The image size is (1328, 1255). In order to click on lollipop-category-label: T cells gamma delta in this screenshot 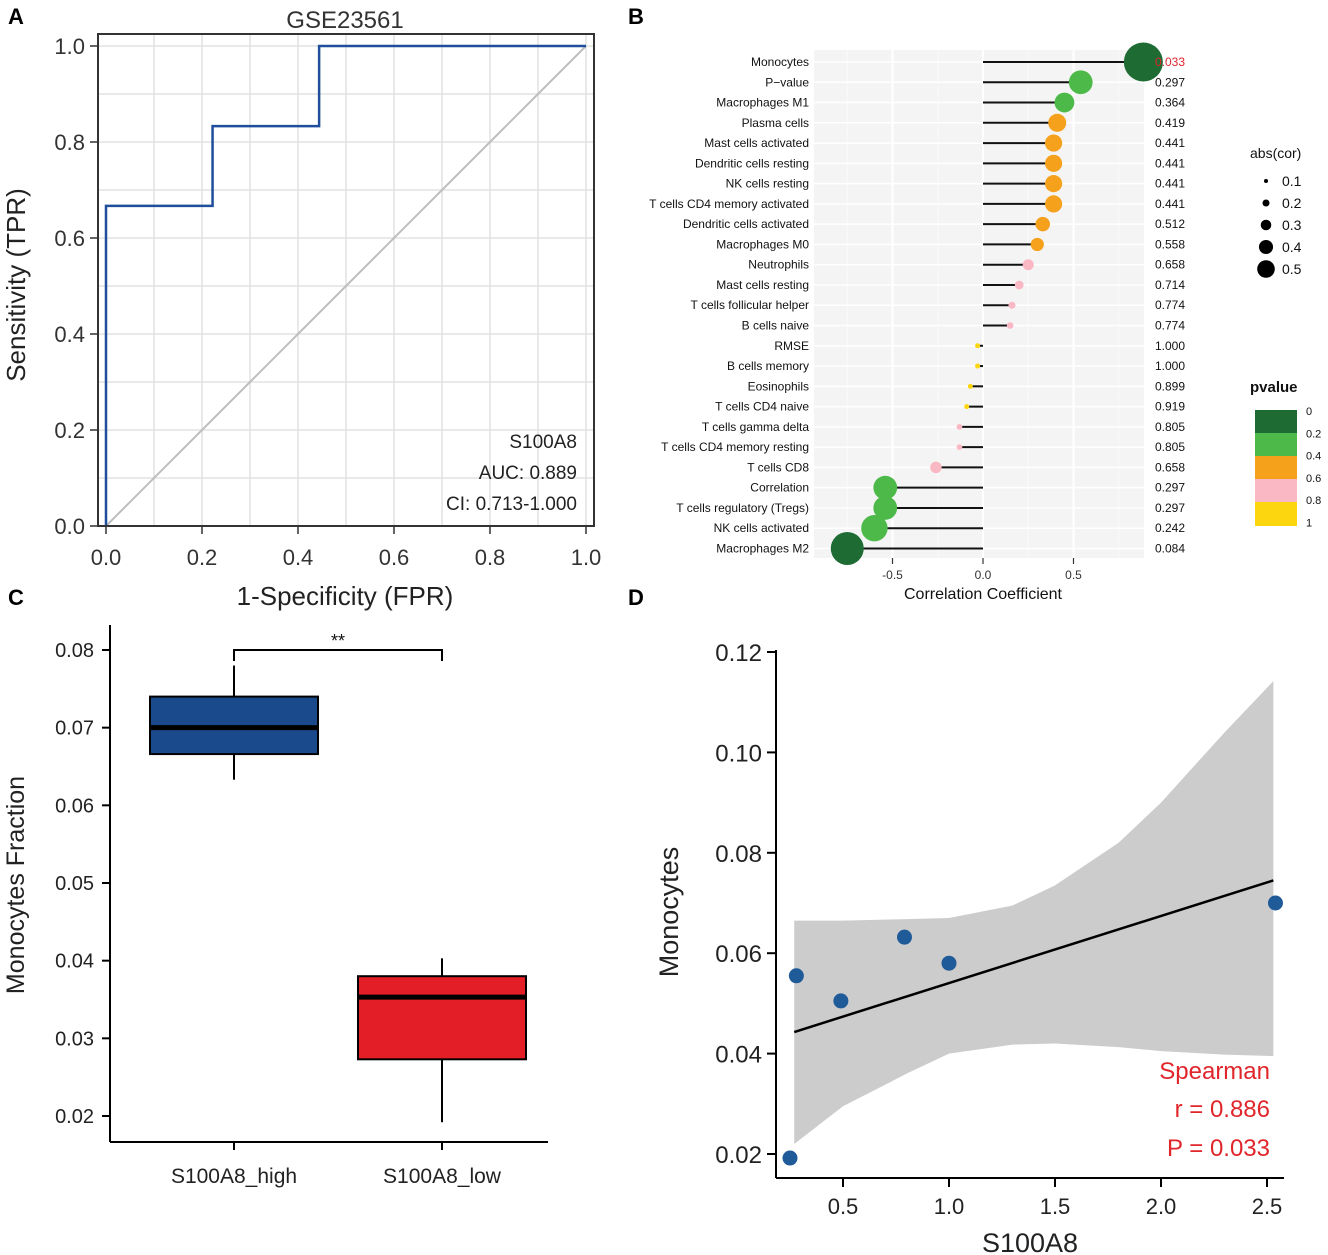, I will do `click(755, 427)`.